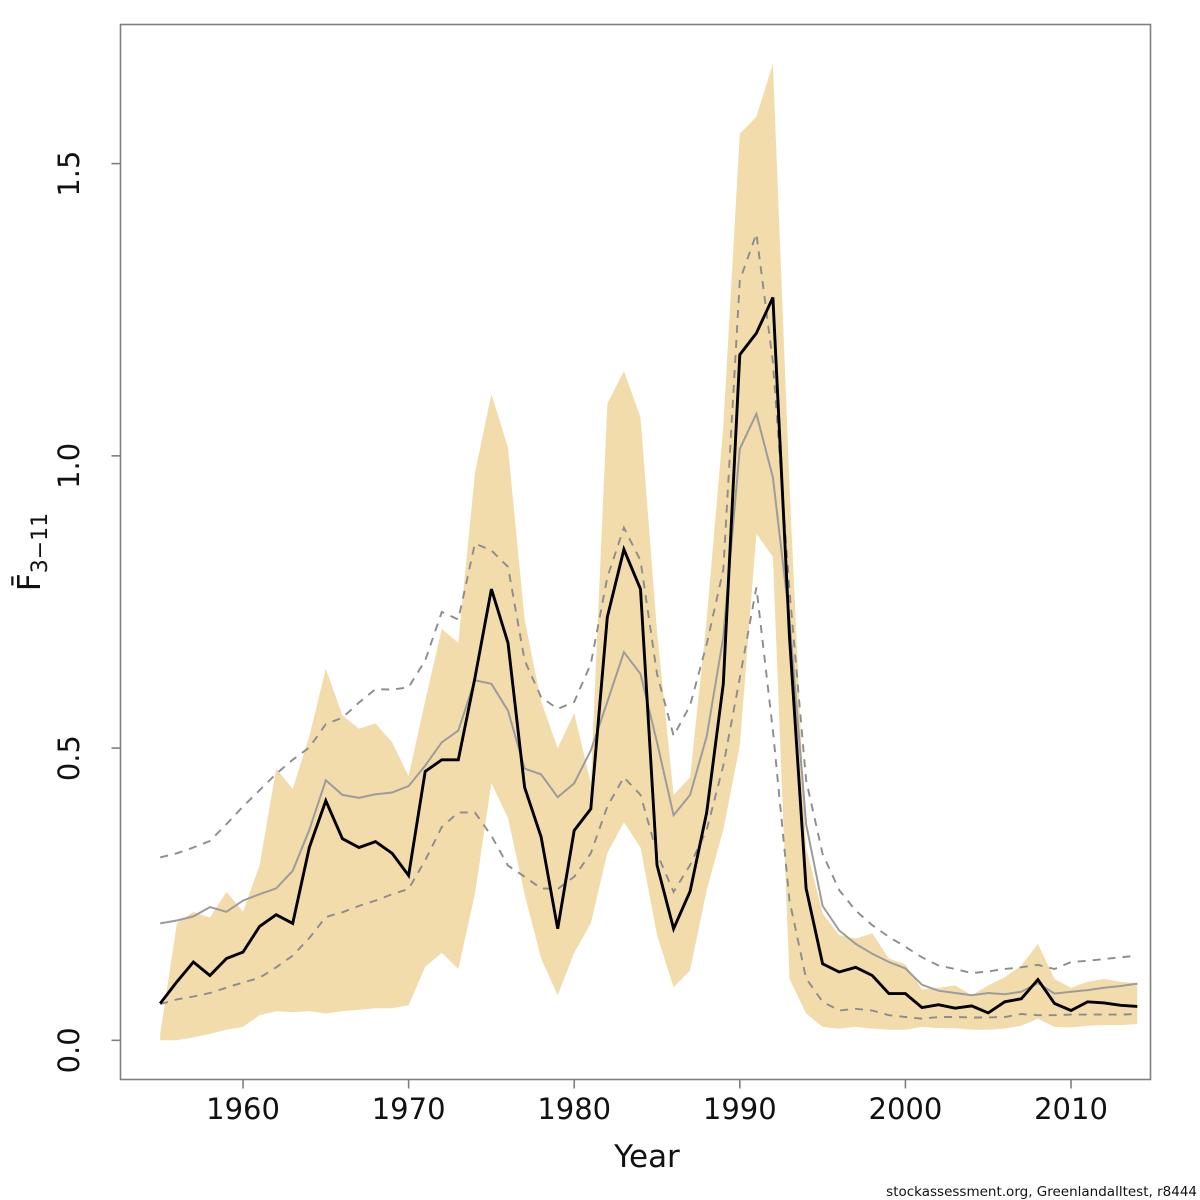  What do you see at coordinates (409, 1109) in the screenshot?
I see `tick-label: 1970` at bounding box center [409, 1109].